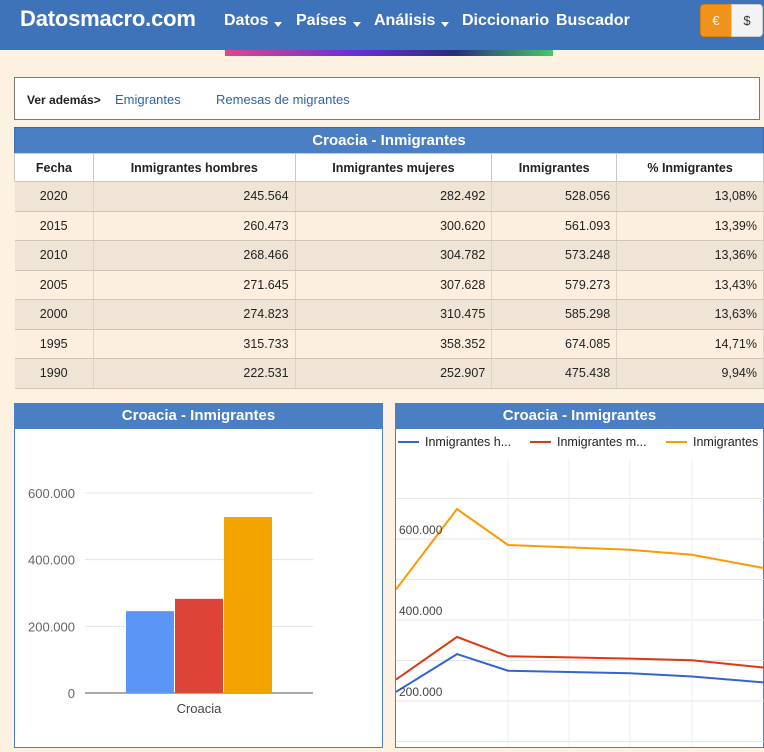  Describe the element at coordinates (554, 344) in the screenshot. I see `table-cell: 674.085` at that location.